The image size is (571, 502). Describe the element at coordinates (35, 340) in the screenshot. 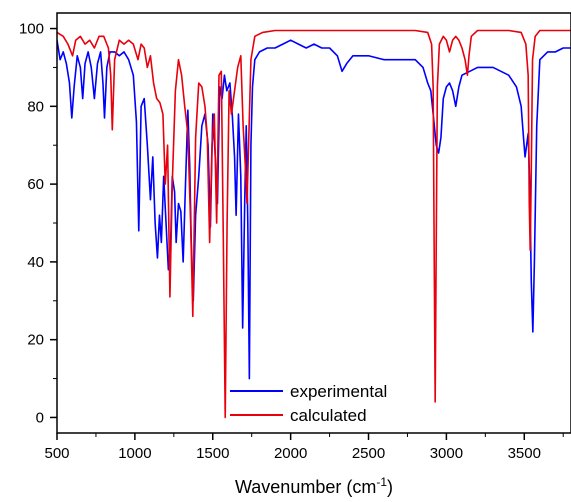

I see `y-tick-label-20: 20` at that location.